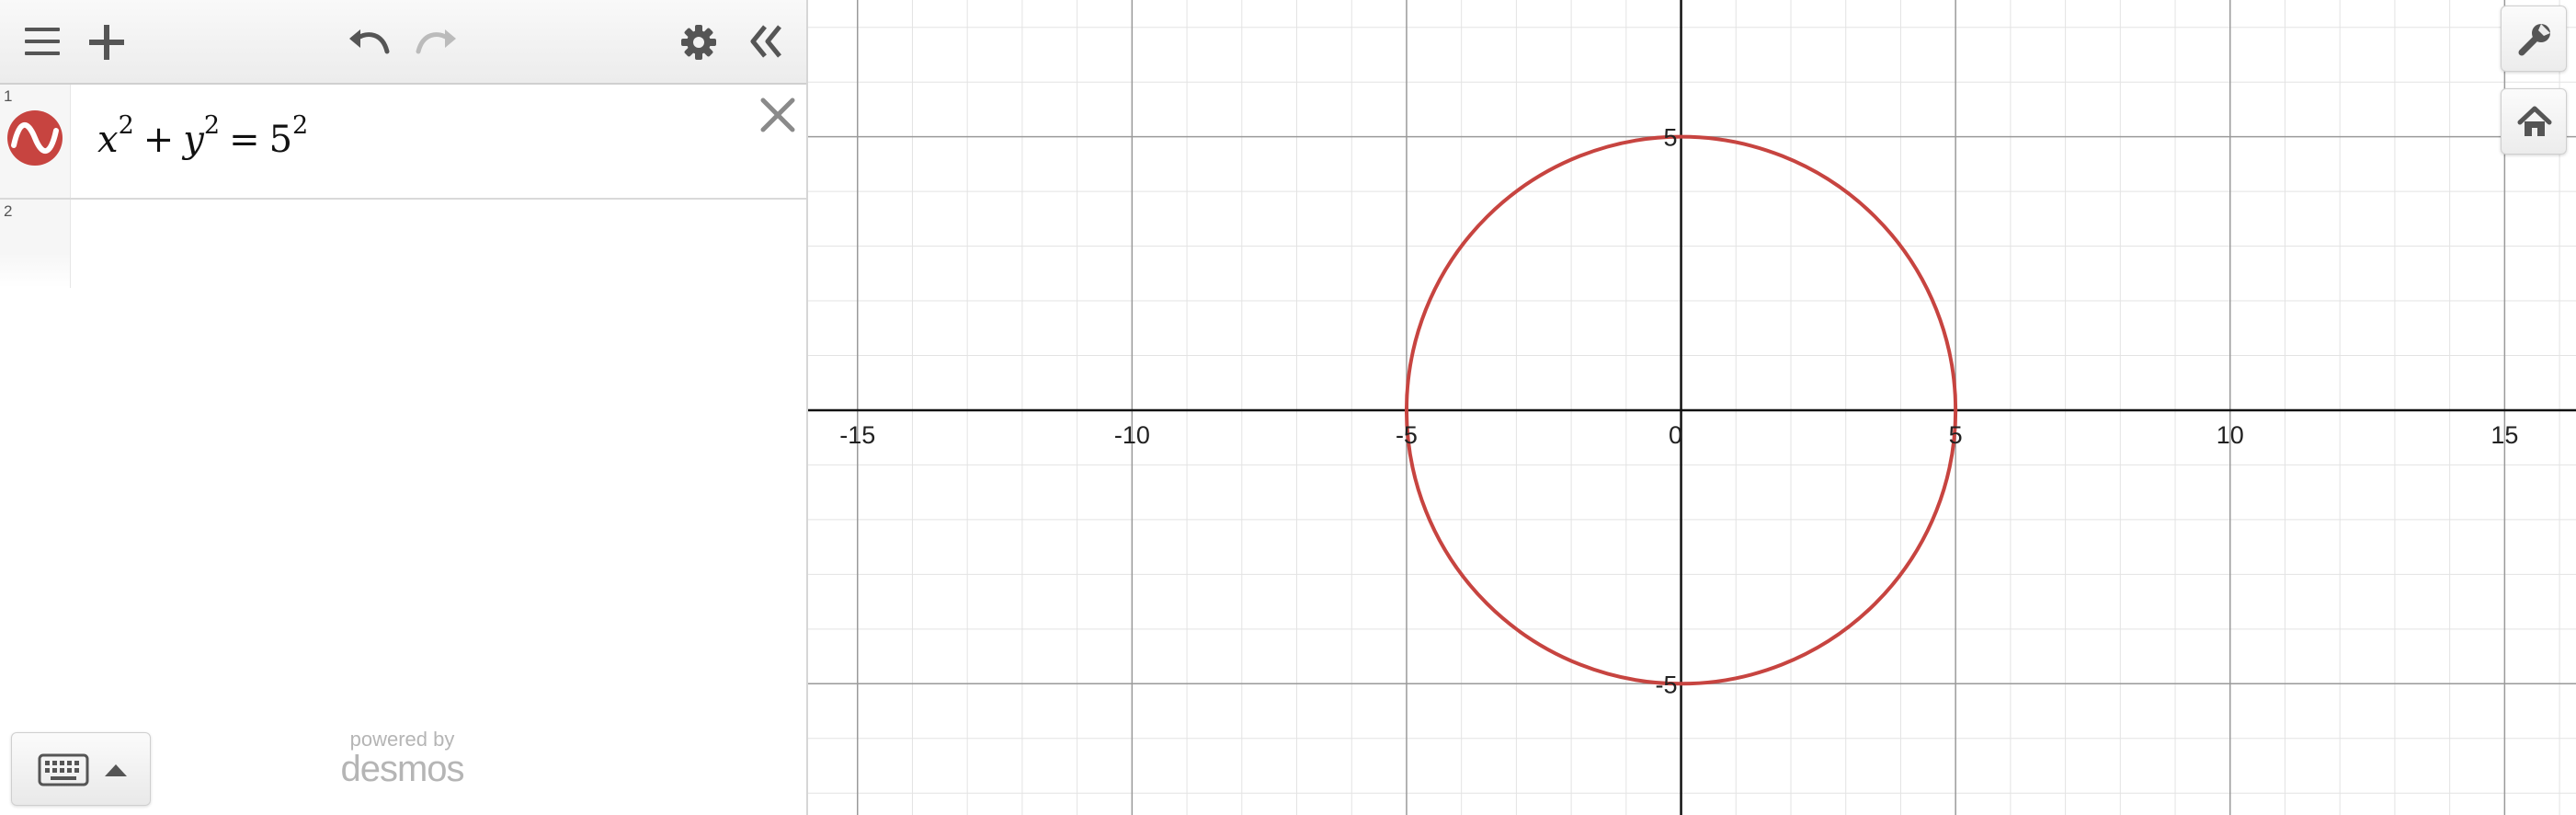  What do you see at coordinates (402, 739) in the screenshot?
I see `powered-by-text: powered by` at bounding box center [402, 739].